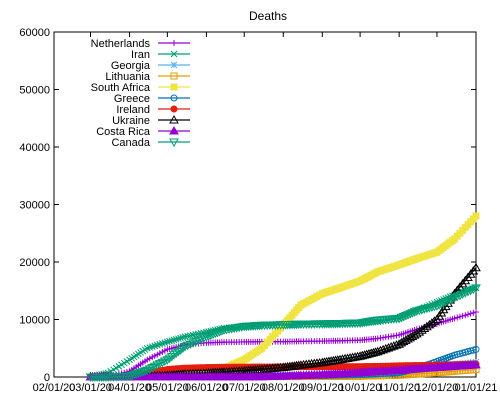  What do you see at coordinates (150, 66) in the screenshot?
I see `legend-item: Georgia` at bounding box center [150, 66].